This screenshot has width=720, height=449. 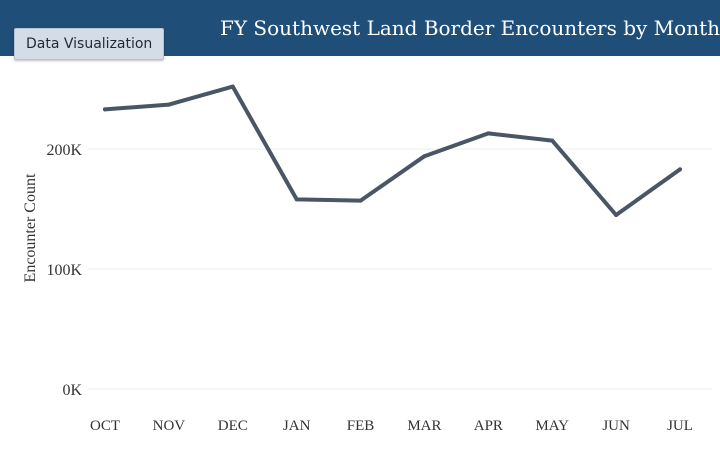 What do you see at coordinates (233, 426) in the screenshot?
I see `x-tick-label: DEC` at bounding box center [233, 426].